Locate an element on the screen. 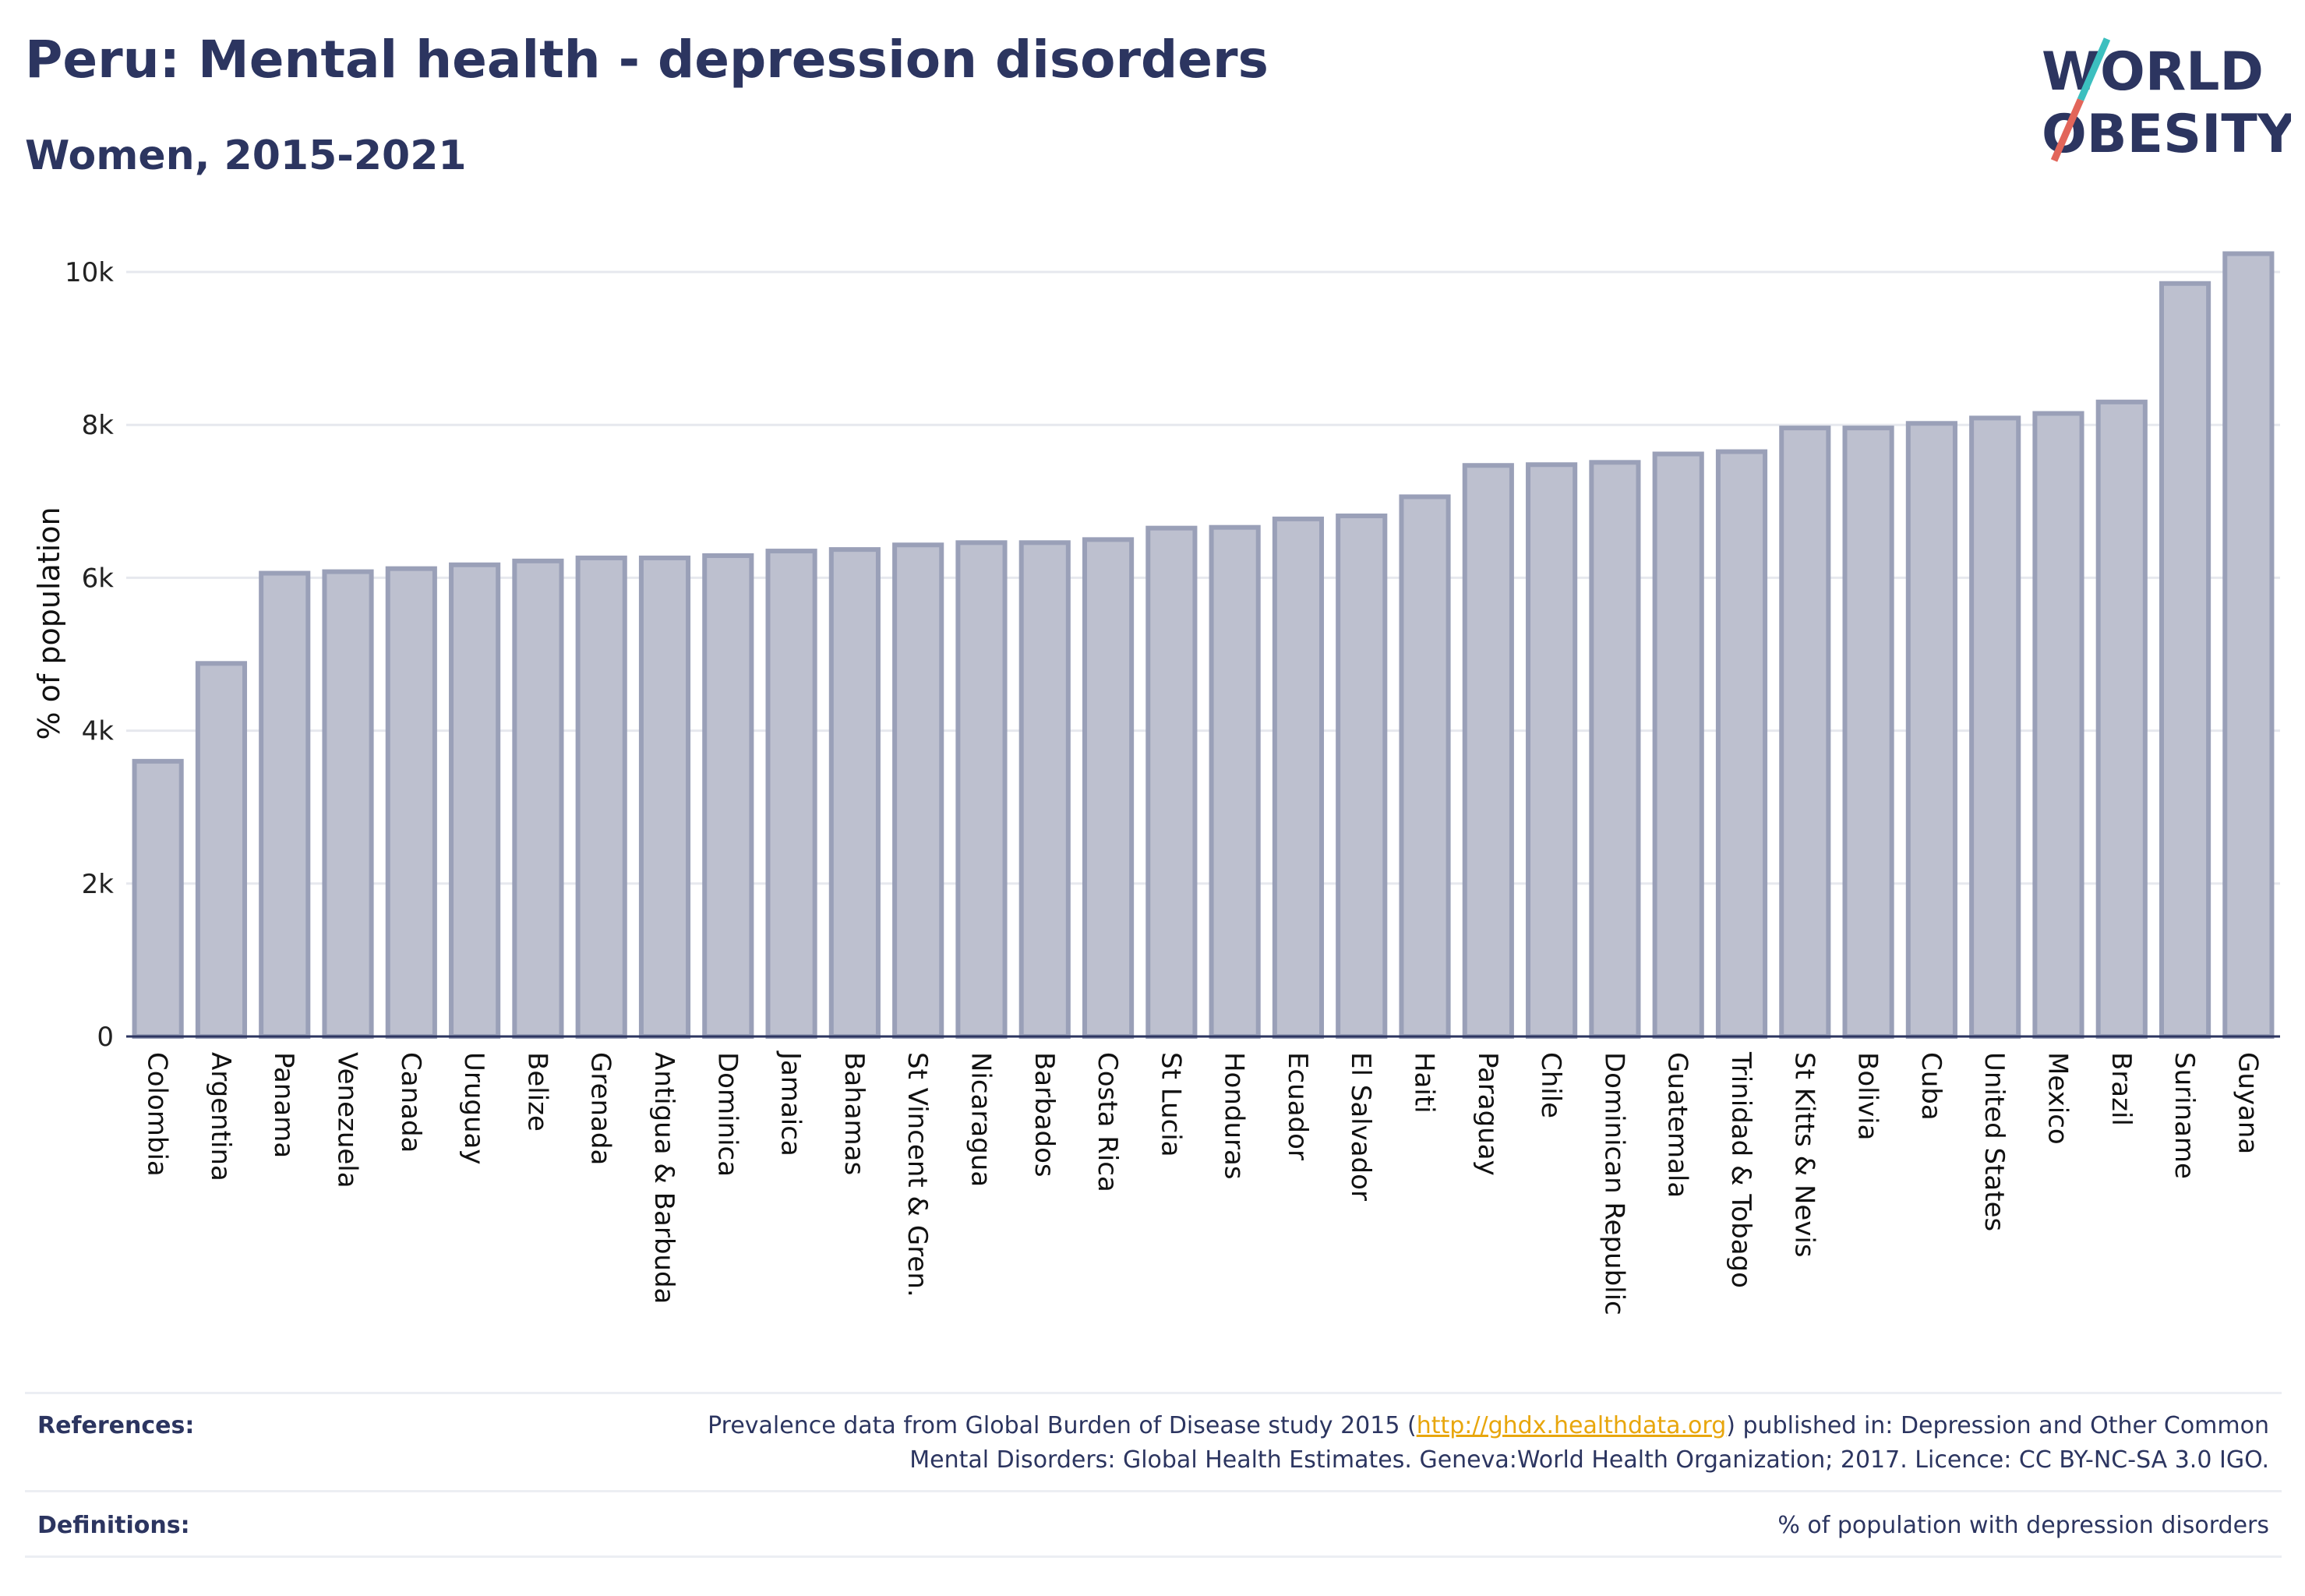 The height and width of the screenshot is (1596, 2305). y-tick-label: 6k is located at coordinates (98, 578).